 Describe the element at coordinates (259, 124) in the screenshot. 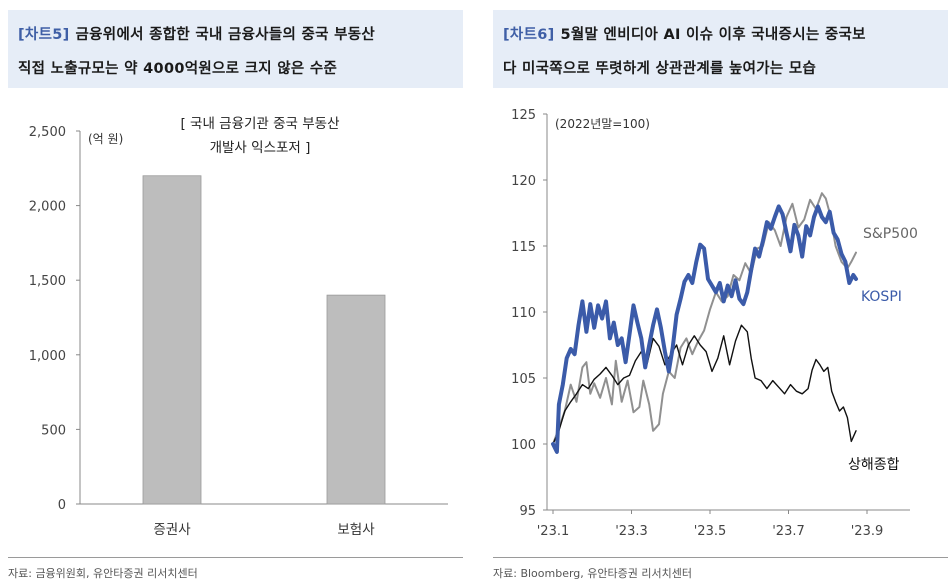

I see `bar-chart-title-line1: [ 국내 금융기관 중국 부동산` at that location.